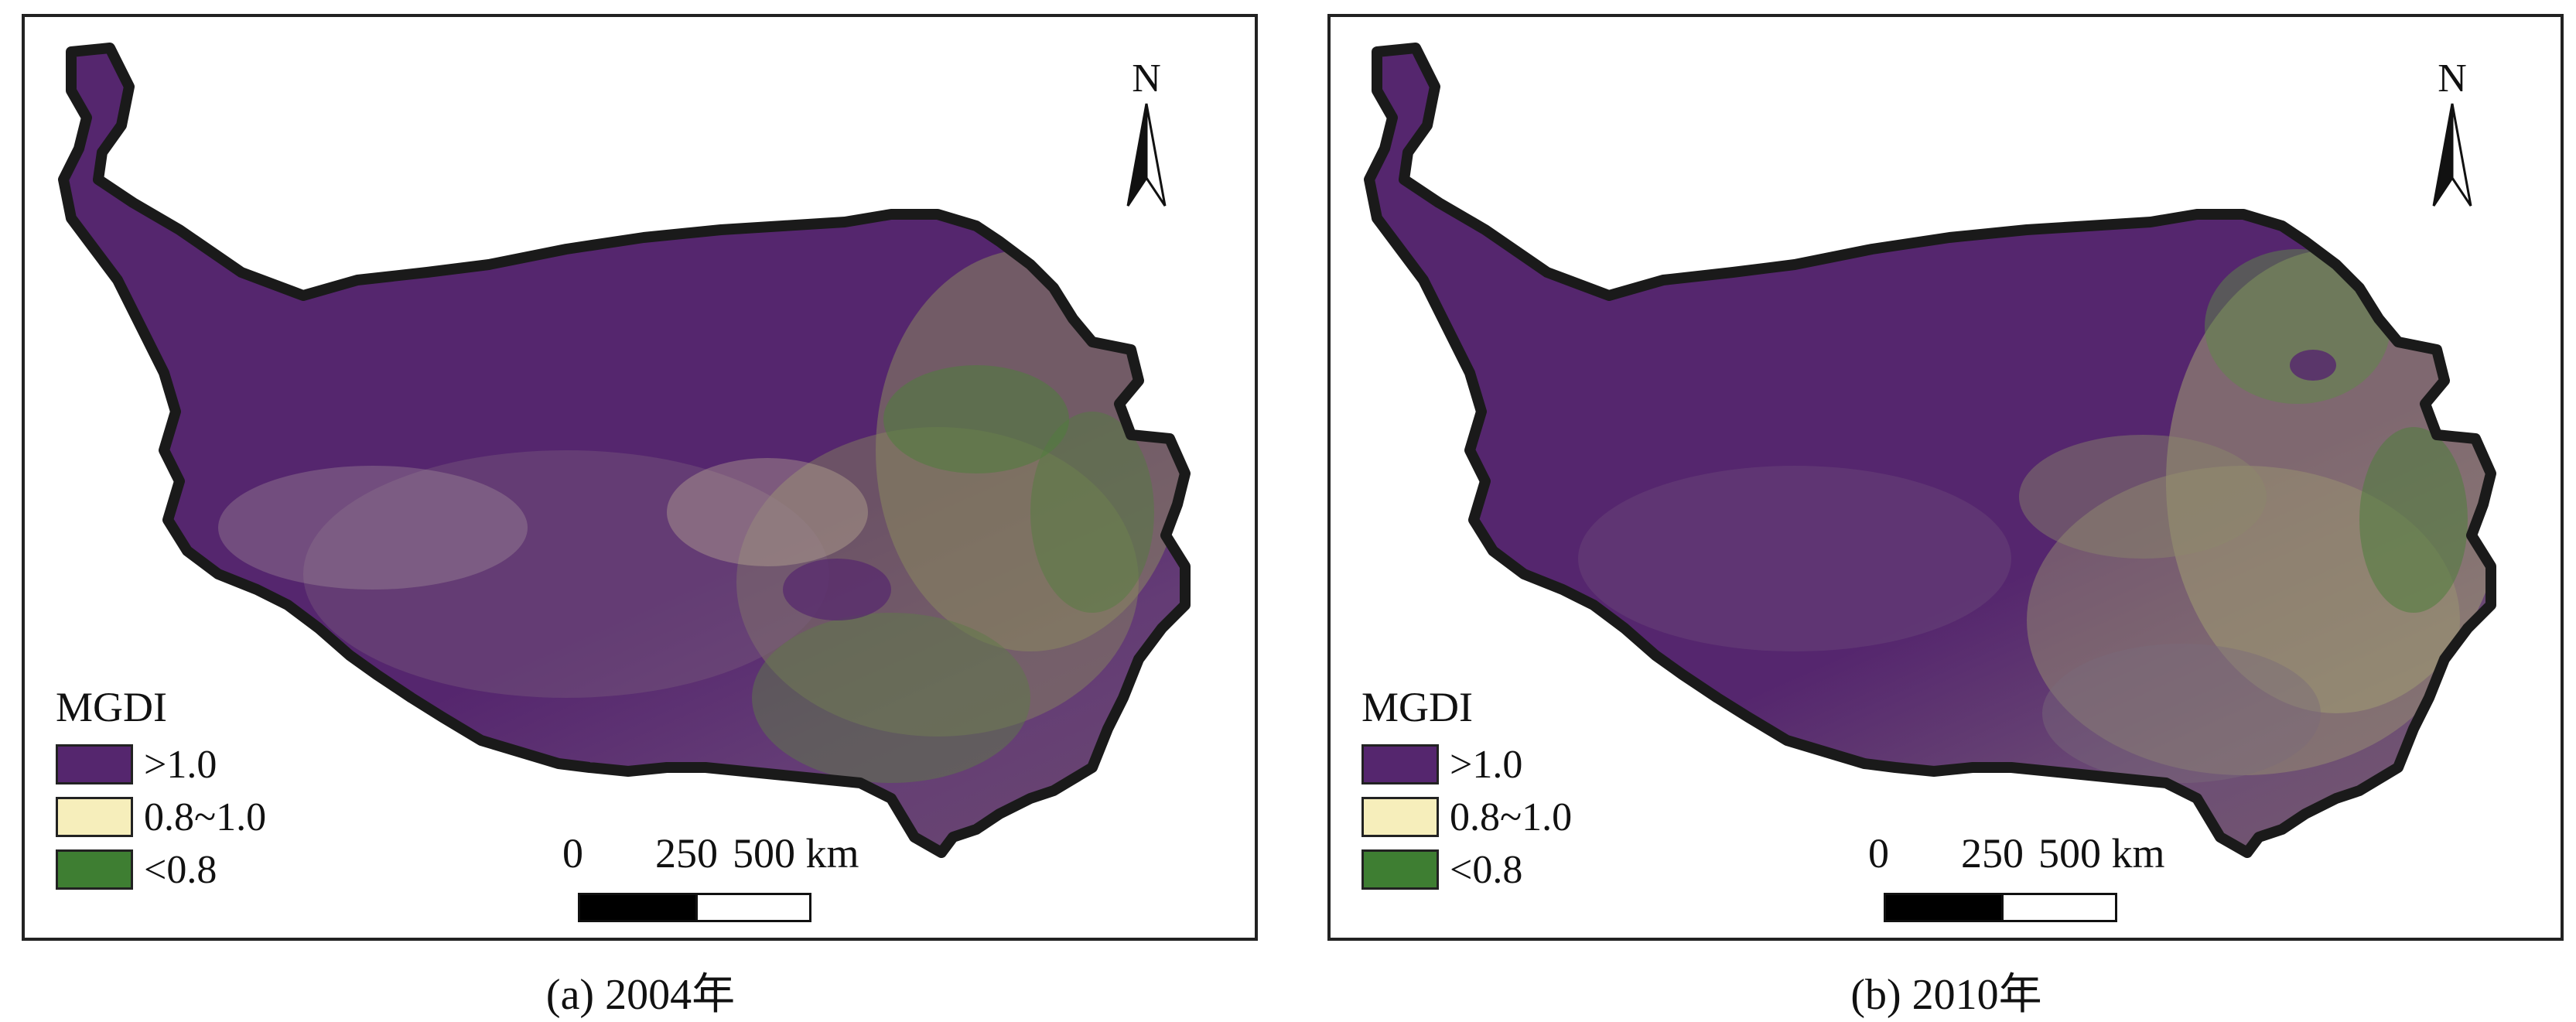  I want to click on caption-2010: (b) 2010年, so click(1946, 995).